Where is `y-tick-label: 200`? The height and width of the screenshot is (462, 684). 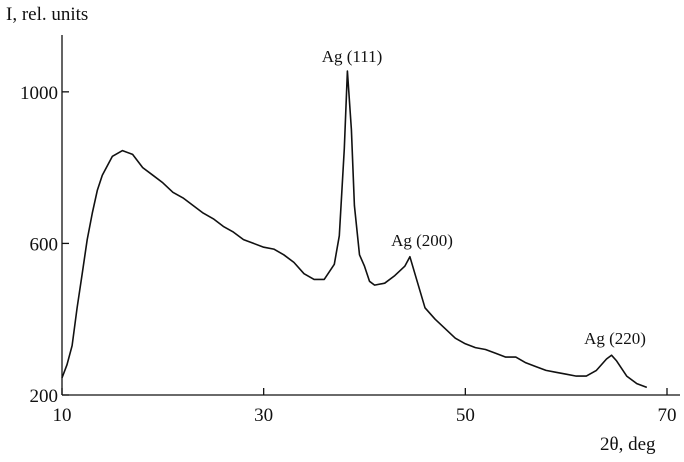 y-tick-label: 200 is located at coordinates (44, 396).